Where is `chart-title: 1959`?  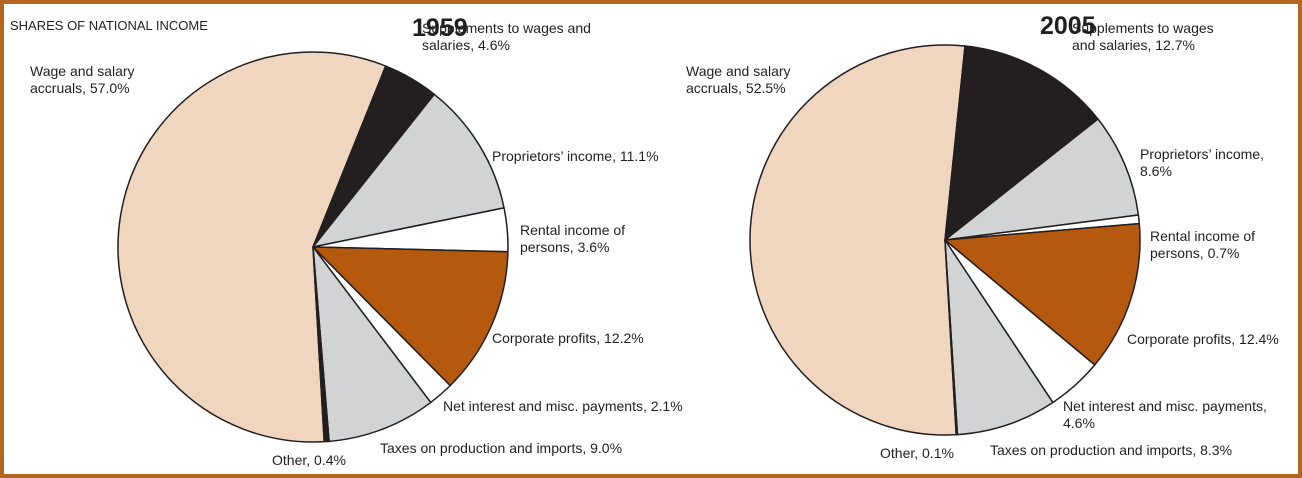 chart-title: 1959 is located at coordinates (440, 28).